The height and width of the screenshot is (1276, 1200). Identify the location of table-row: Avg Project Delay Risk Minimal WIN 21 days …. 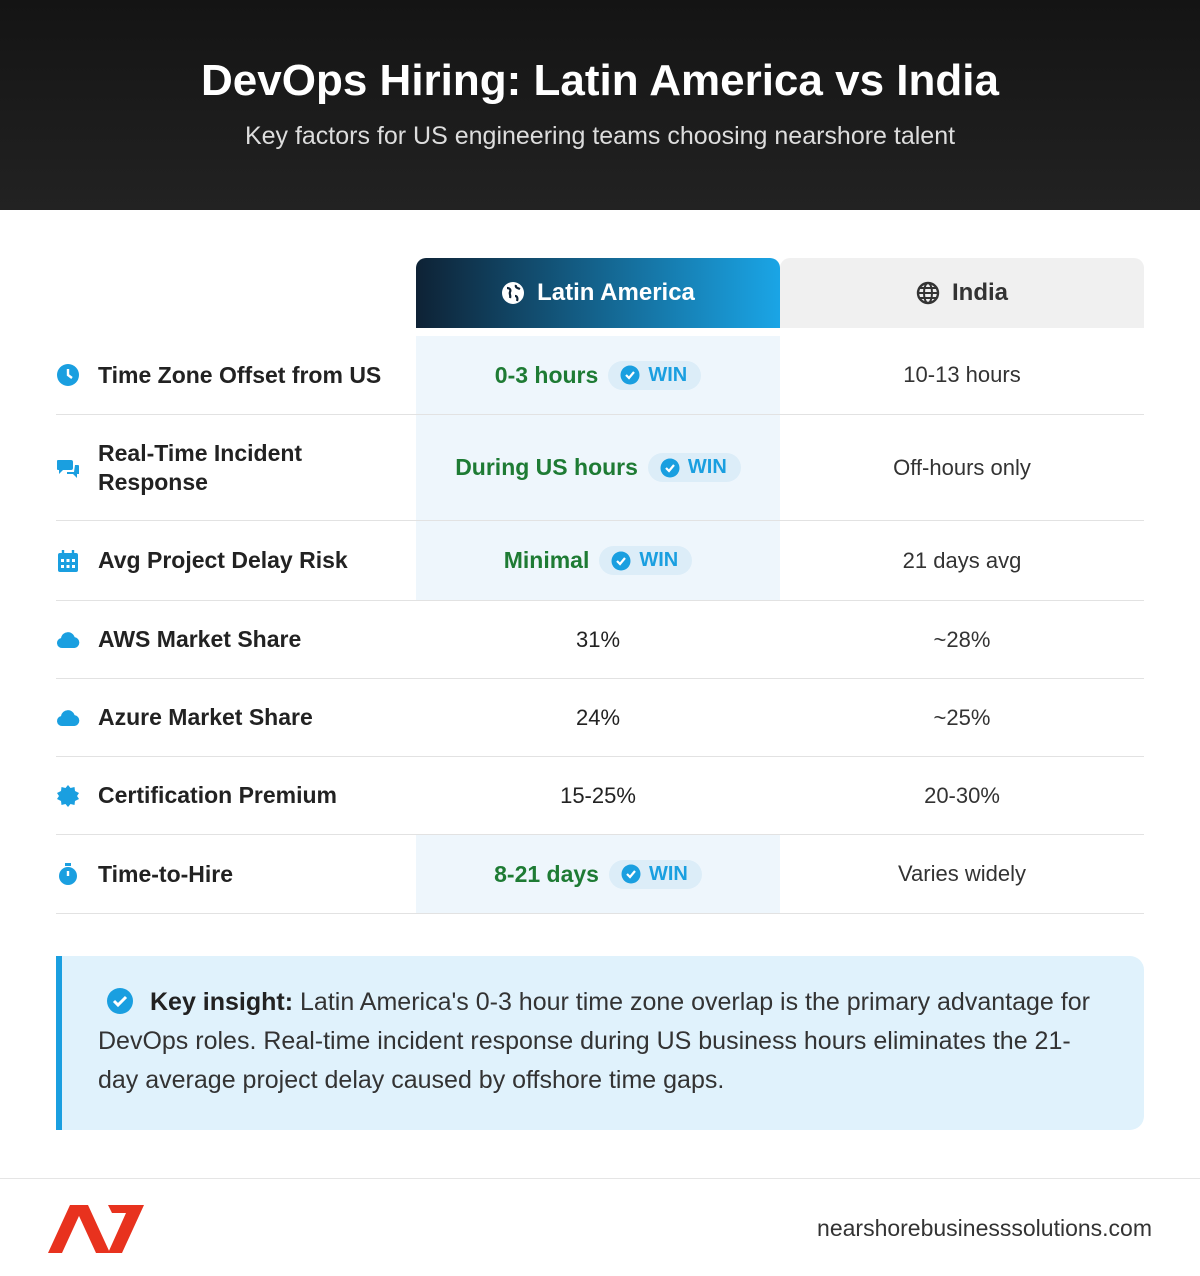
(600, 561).